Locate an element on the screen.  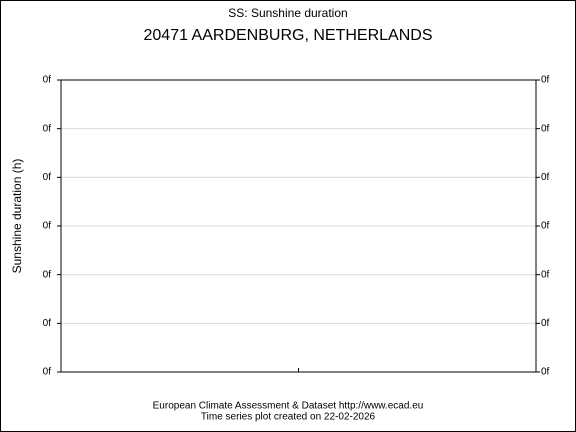
chart-subtitle: 20471 AARDENBURG, NETHERLANDS is located at coordinates (288, 35).